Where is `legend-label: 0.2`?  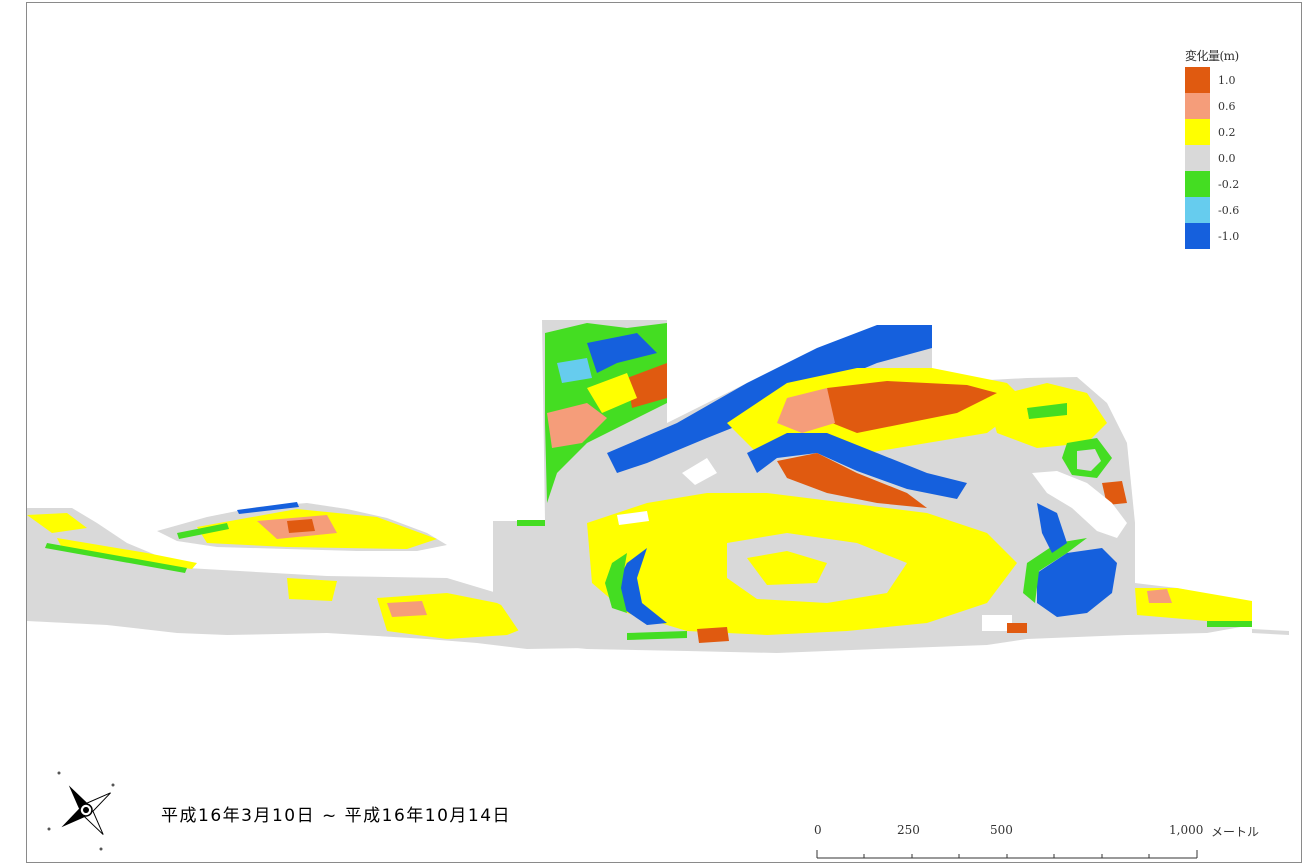 legend-label: 0.2 is located at coordinates (1227, 132).